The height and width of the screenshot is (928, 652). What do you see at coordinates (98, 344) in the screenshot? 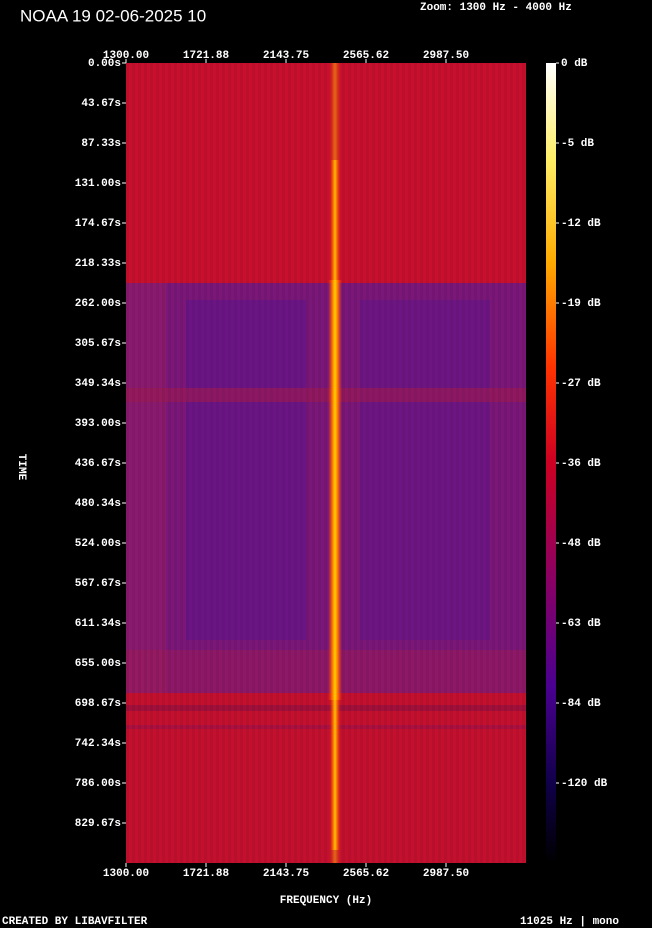
I see `y-tick-label: 305.67s` at bounding box center [98, 344].